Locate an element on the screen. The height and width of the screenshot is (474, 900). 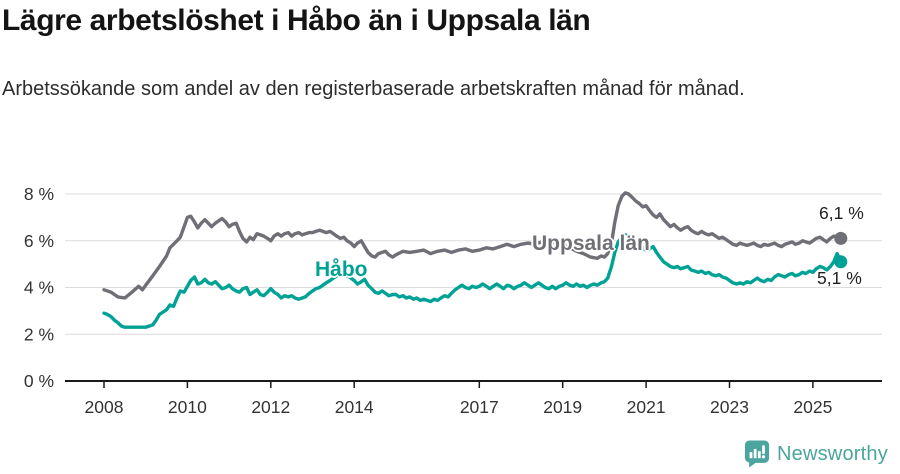
series-label-habo: Håbo is located at coordinates (341, 269).